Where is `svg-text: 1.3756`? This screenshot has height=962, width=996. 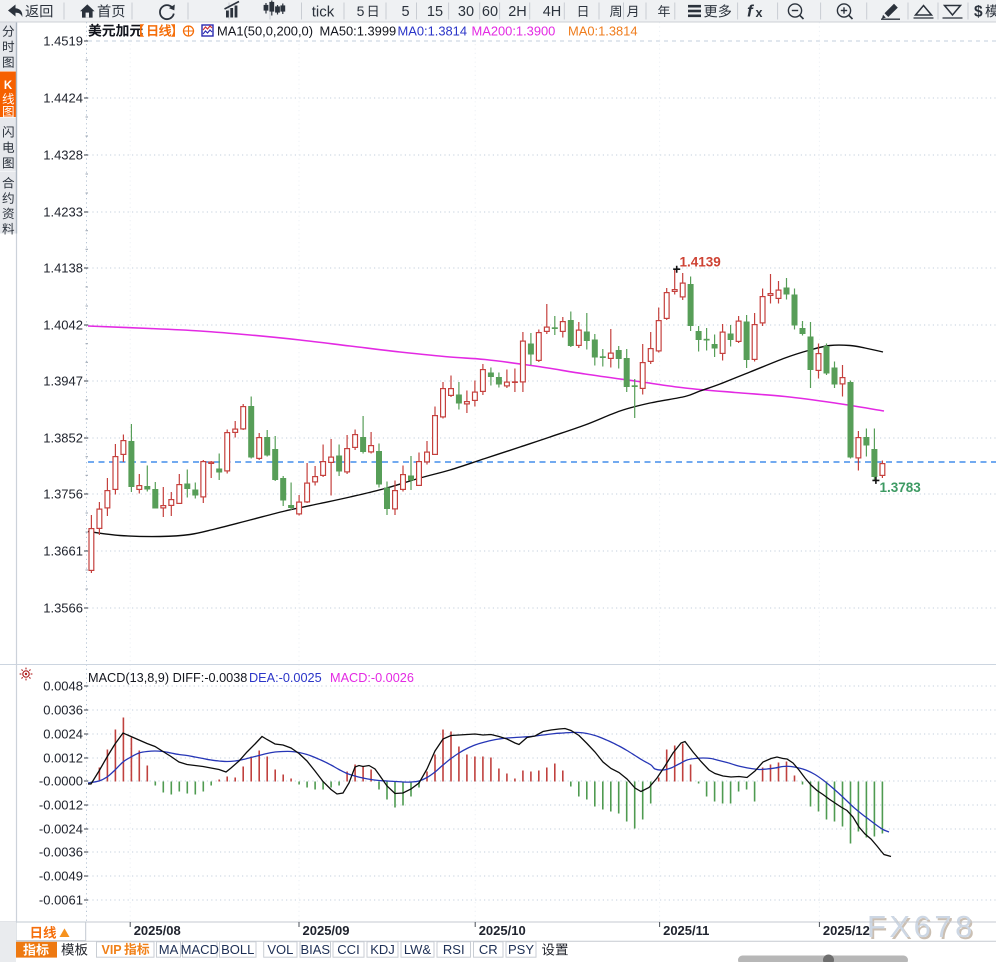 svg-text: 1.3756 is located at coordinates (63, 494).